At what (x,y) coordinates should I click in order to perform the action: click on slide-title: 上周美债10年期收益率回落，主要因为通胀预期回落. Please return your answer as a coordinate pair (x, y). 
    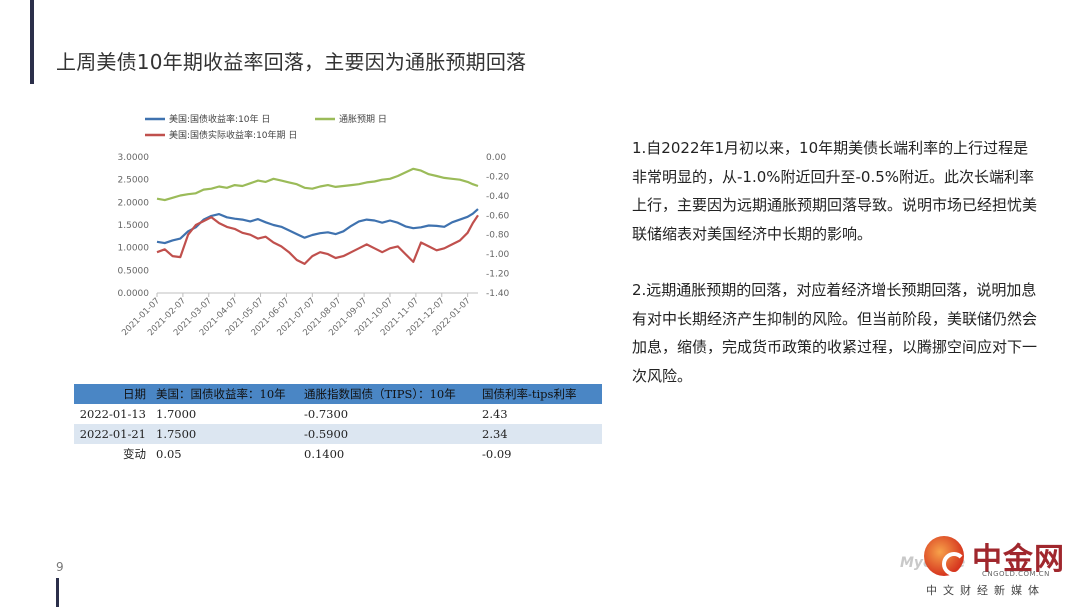
    Looking at the image, I should click on (291, 62).